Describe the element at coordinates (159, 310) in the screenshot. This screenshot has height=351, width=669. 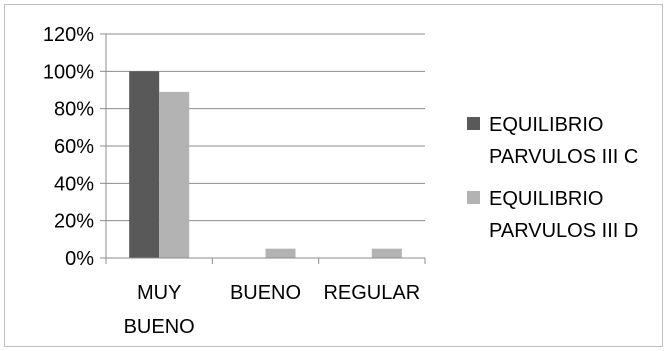
I see `x-category-label: MUY BUENO` at that location.